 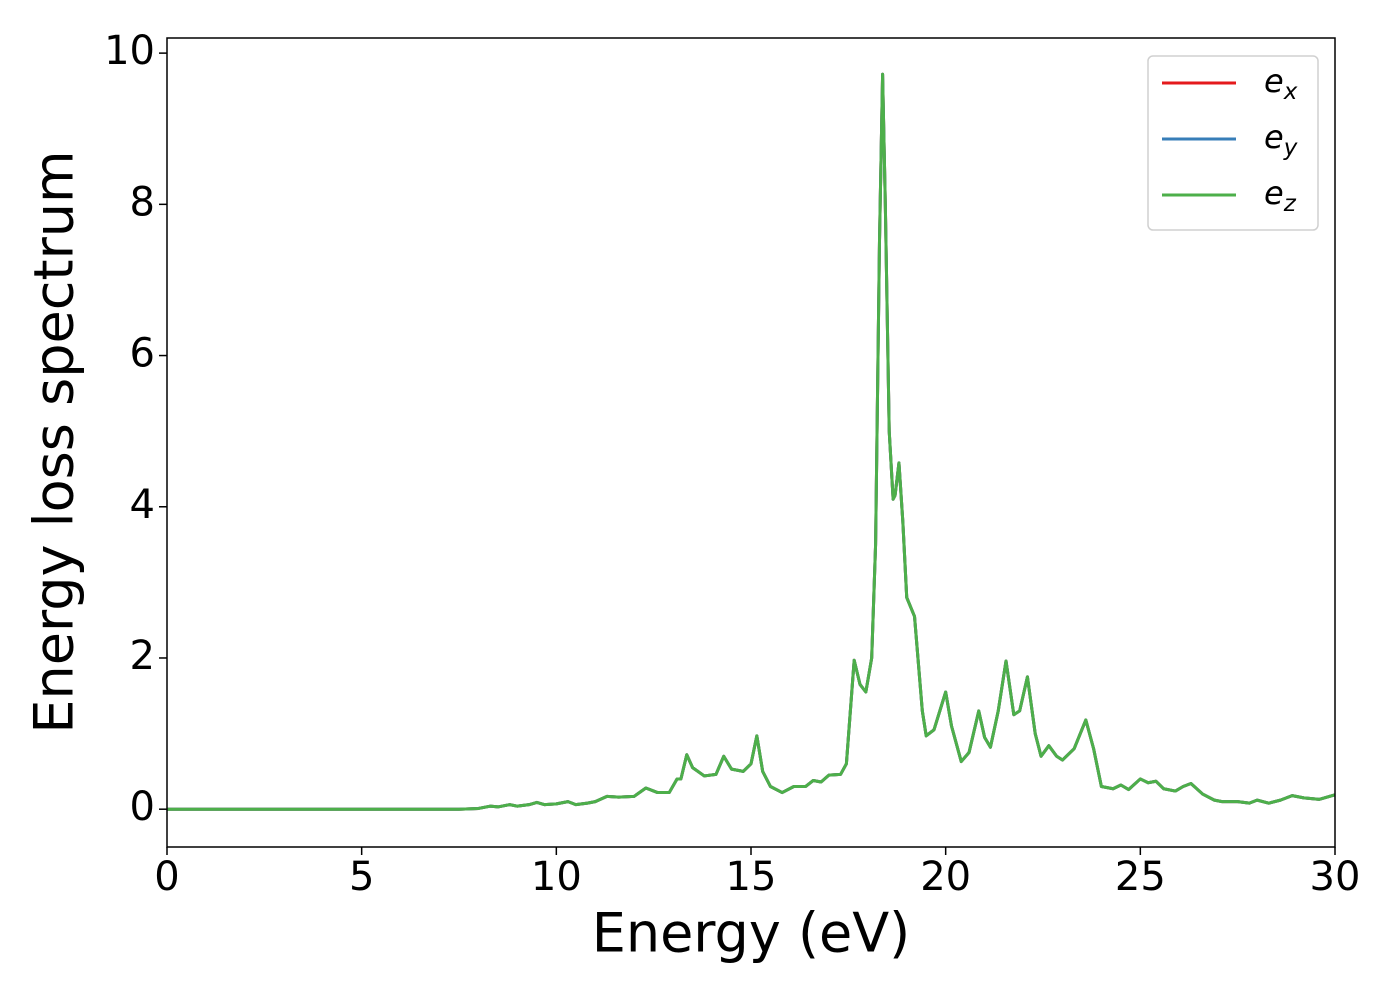 I want to click on y-axis-label: Energy loss spectrum, so click(x=54, y=441).